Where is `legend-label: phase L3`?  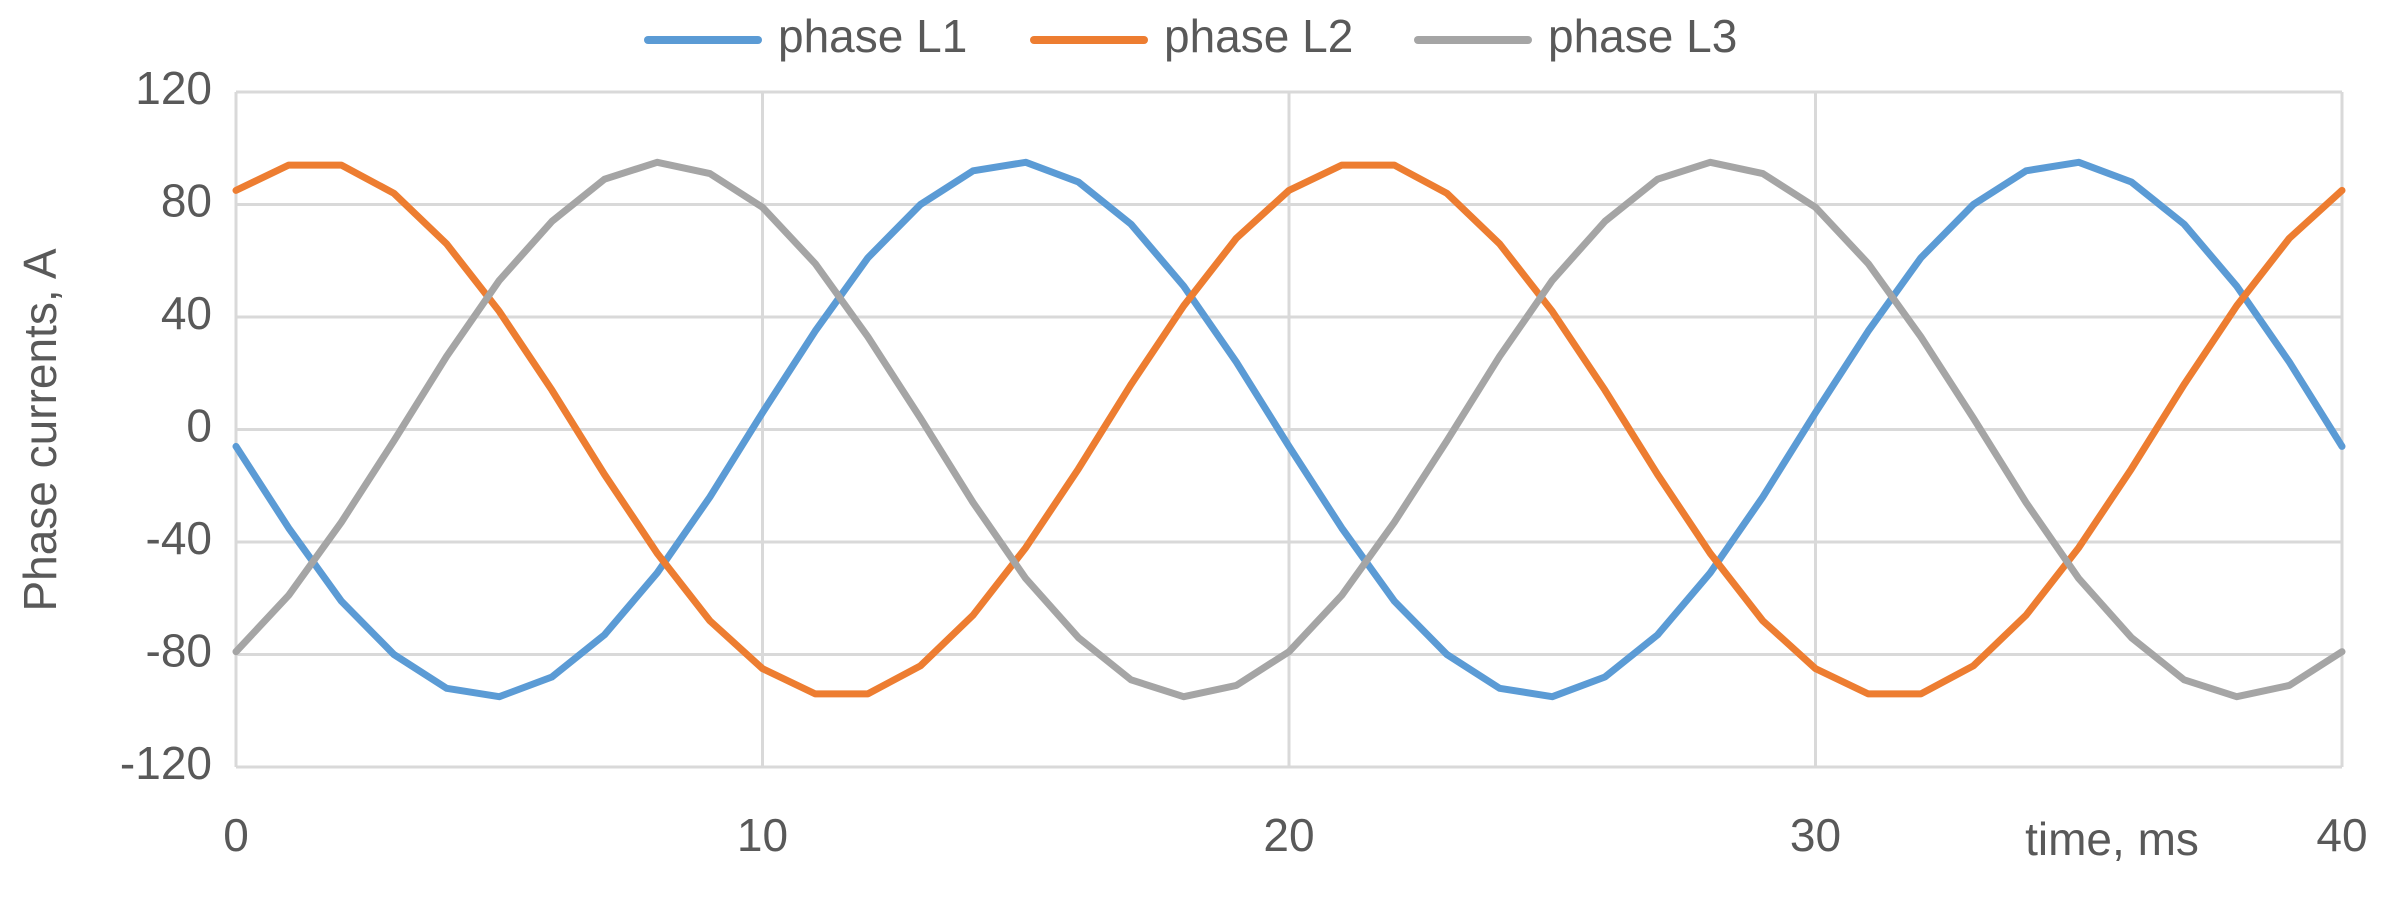
legend-label: phase L3 is located at coordinates (1642, 36).